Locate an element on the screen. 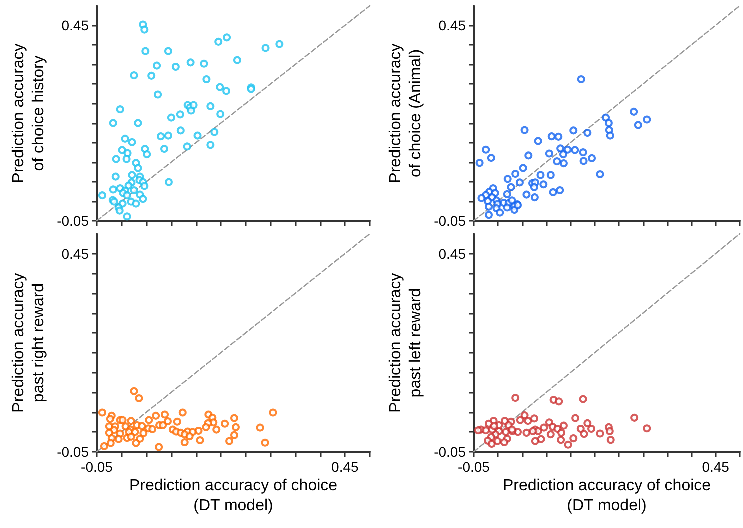 This screenshot has width=743, height=528. y-axis-title: Prediction accuracy of choice history is located at coordinates (29, 114).